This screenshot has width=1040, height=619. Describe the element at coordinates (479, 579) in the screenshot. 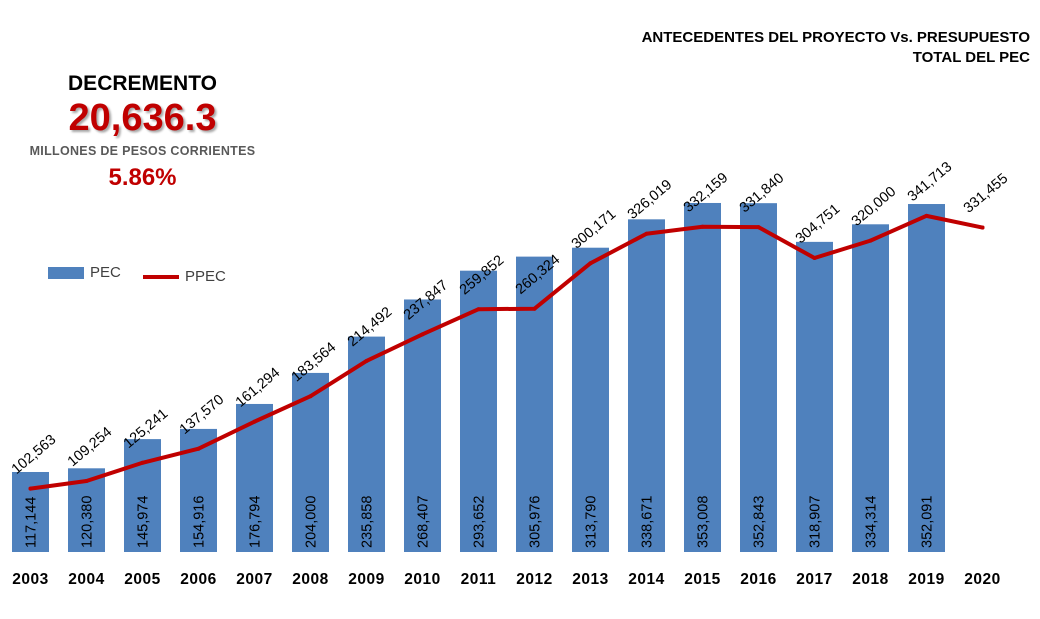

I see `x-tick-label-2011: 2011` at that location.